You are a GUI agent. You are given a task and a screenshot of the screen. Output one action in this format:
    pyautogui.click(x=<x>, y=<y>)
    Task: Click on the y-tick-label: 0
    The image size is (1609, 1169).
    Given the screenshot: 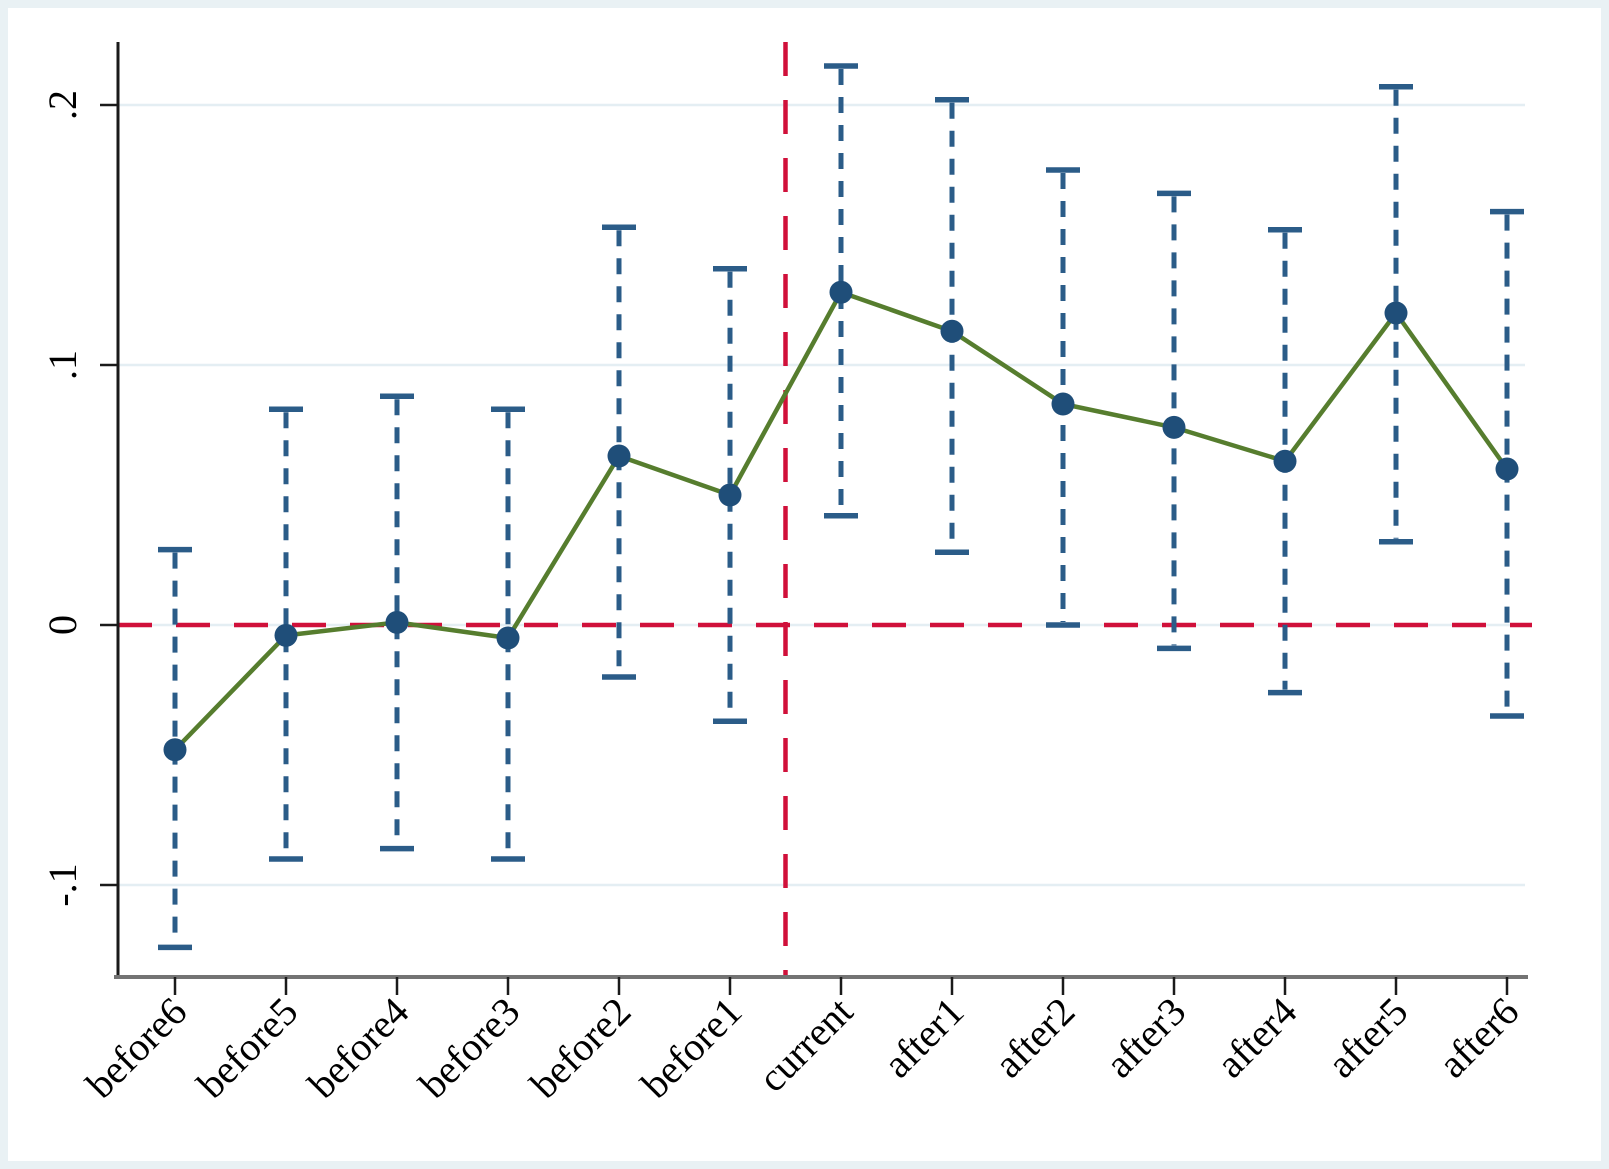 What is the action you would take?
    pyautogui.click(x=62, y=625)
    